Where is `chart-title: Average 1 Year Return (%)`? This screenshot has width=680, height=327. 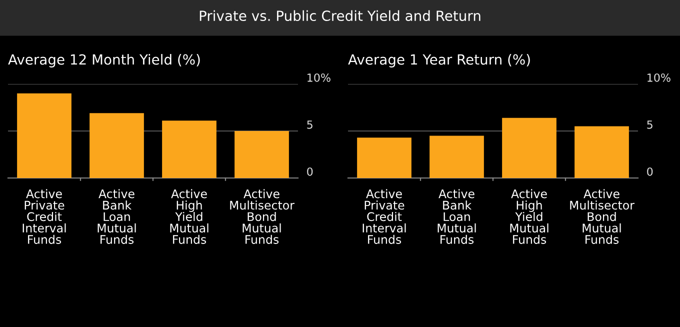 chart-title: Average 1 Year Return (%) is located at coordinates (439, 61).